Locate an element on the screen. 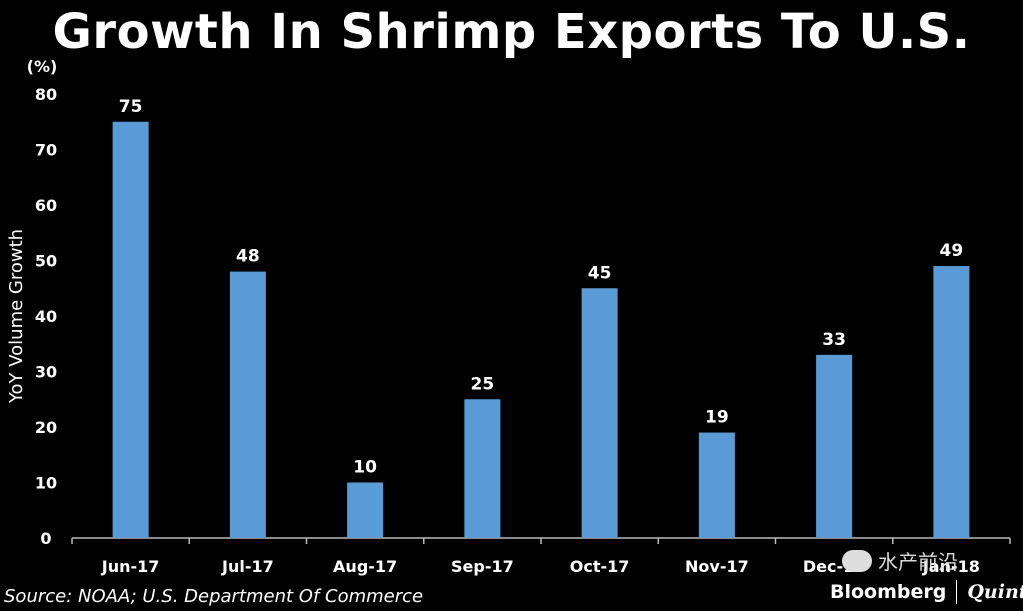 The width and height of the screenshot is (1023, 611). watermark: 水产前沿 is located at coordinates (900, 560).